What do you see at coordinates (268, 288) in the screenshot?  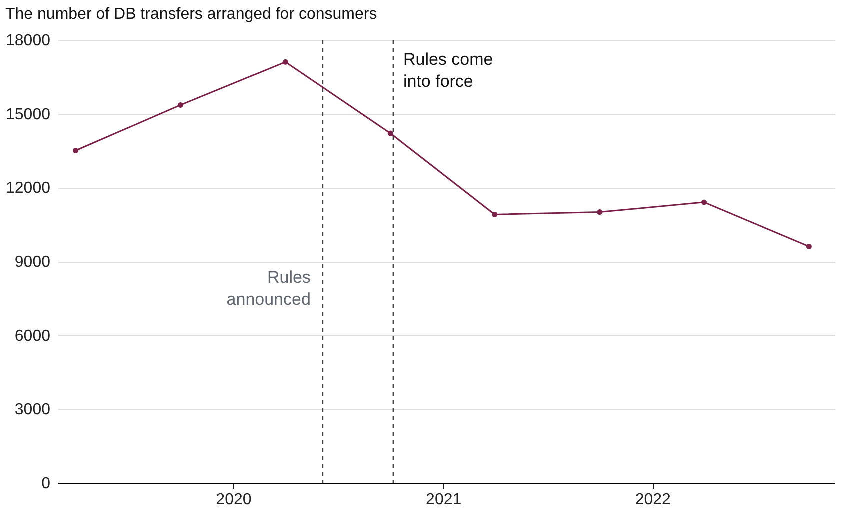 I see `ref-line-label: Rules announced` at bounding box center [268, 288].